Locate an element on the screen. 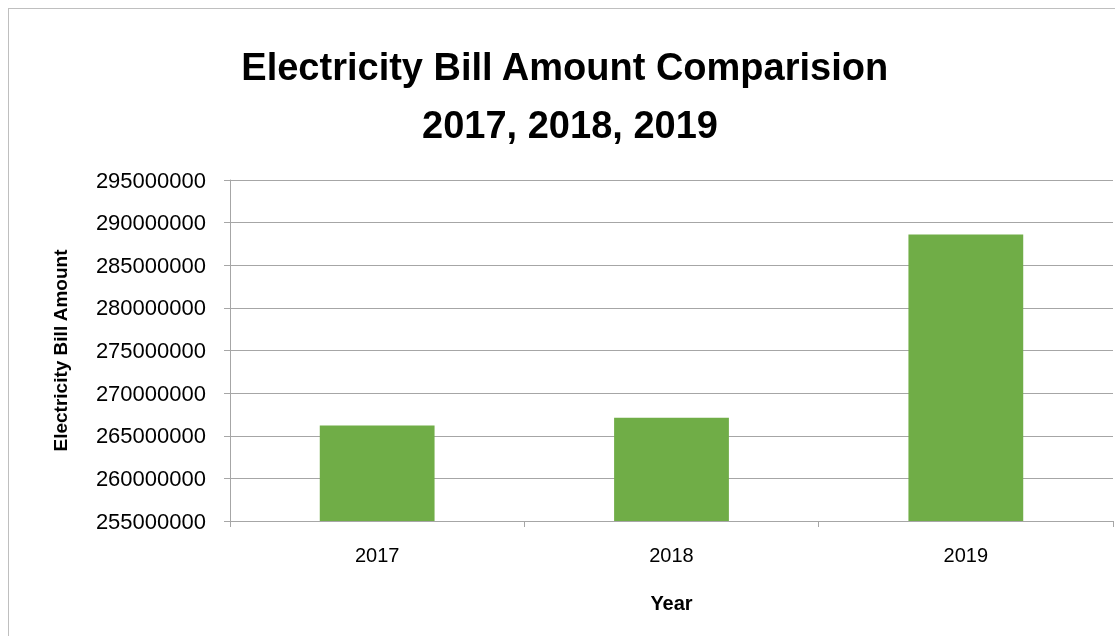 The image size is (1115, 636). y-tick-label: 260000000 is located at coordinates (150, 478).